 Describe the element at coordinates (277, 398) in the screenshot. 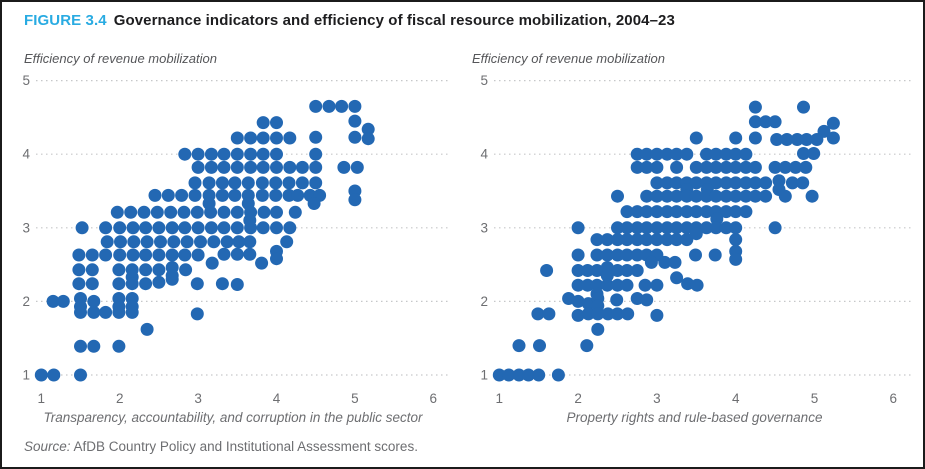

I see `x-tick-label: 4` at that location.